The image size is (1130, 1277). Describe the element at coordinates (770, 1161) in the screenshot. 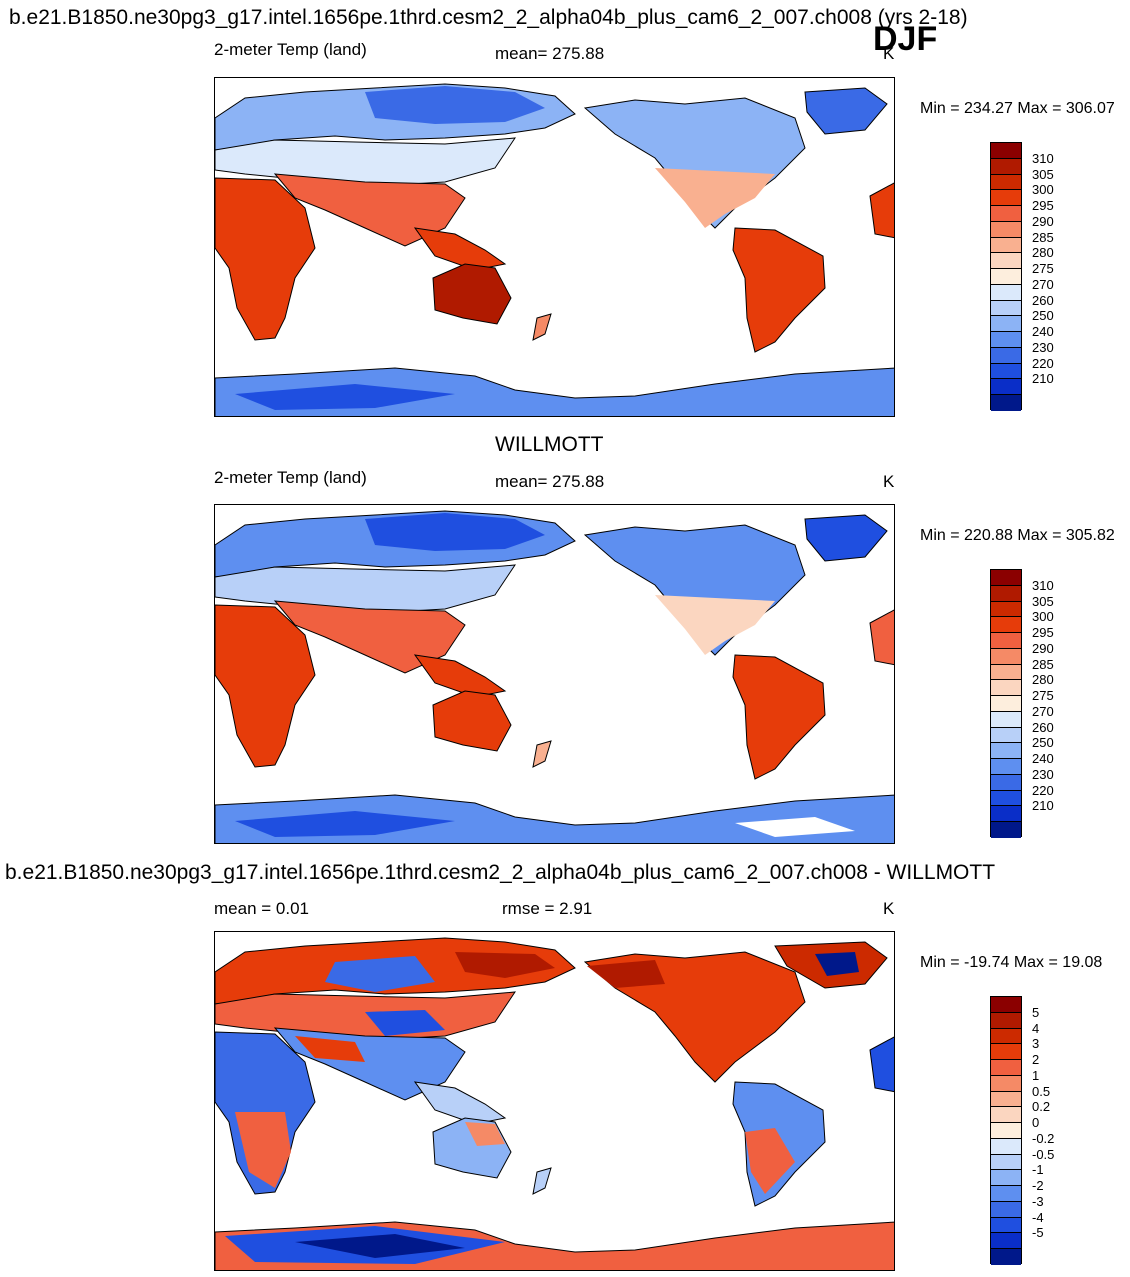

I see `south-america-red` at that location.